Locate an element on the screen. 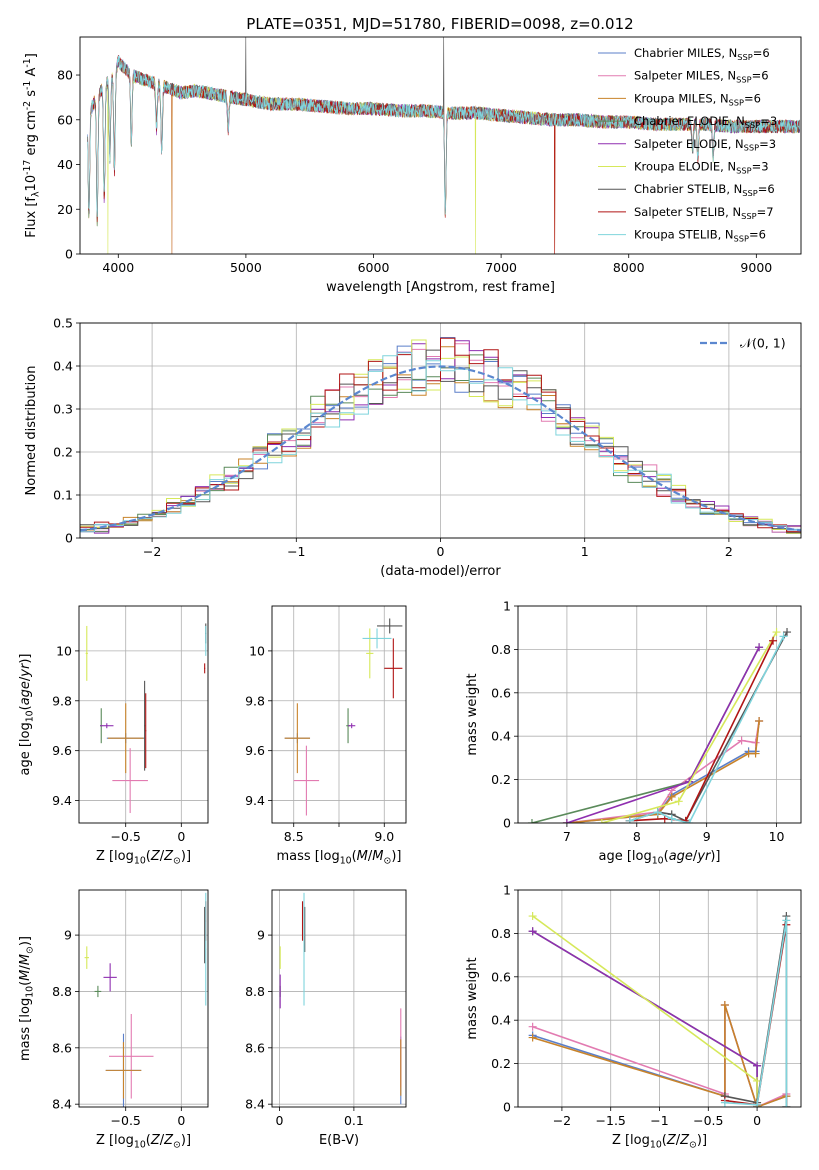 The height and width of the screenshot is (1170, 819). x-tick-label: 4000 is located at coordinates (118, 267).